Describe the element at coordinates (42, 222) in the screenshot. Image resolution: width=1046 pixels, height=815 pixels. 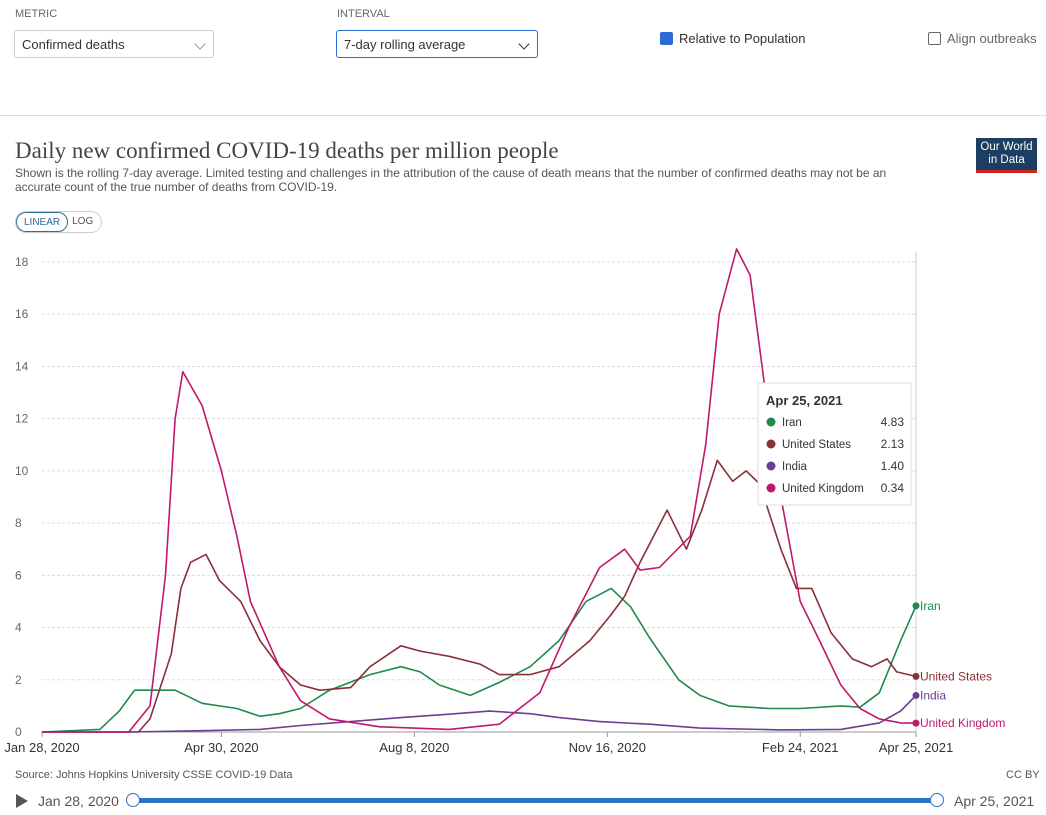
I see `linear-button: LINEAR` at that location.